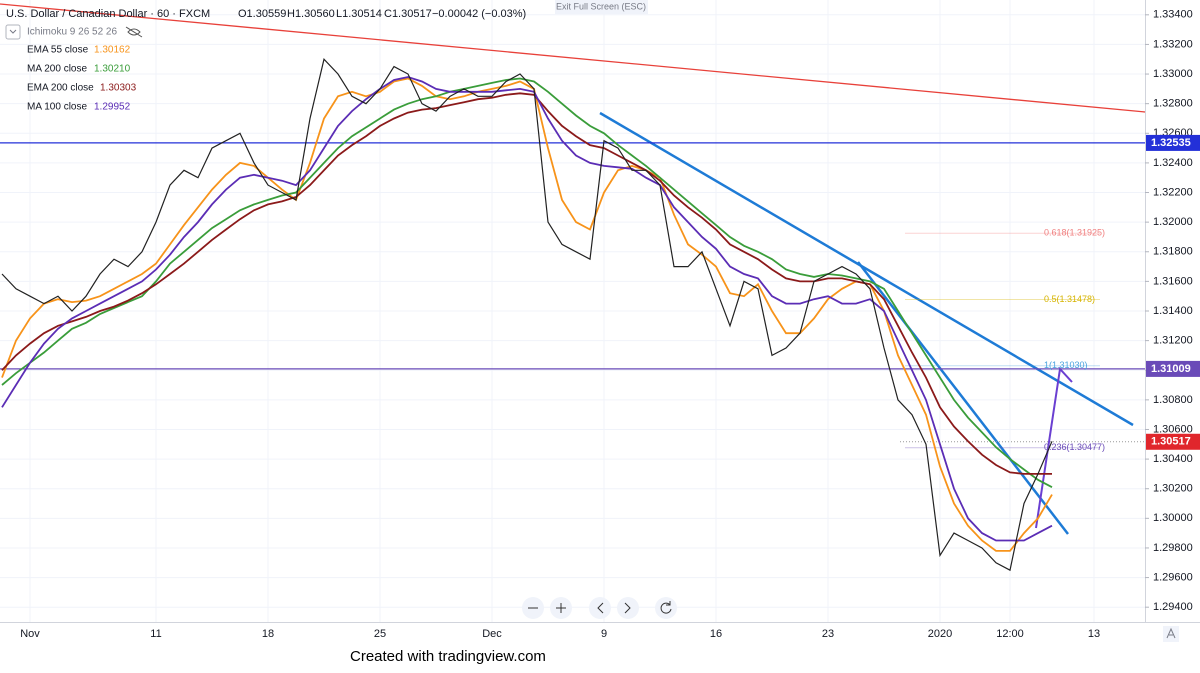 Image resolution: width=1200 pixels, height=673 pixels. What do you see at coordinates (112, 50) in the screenshot?
I see `legend-value: 1.30162` at bounding box center [112, 50].